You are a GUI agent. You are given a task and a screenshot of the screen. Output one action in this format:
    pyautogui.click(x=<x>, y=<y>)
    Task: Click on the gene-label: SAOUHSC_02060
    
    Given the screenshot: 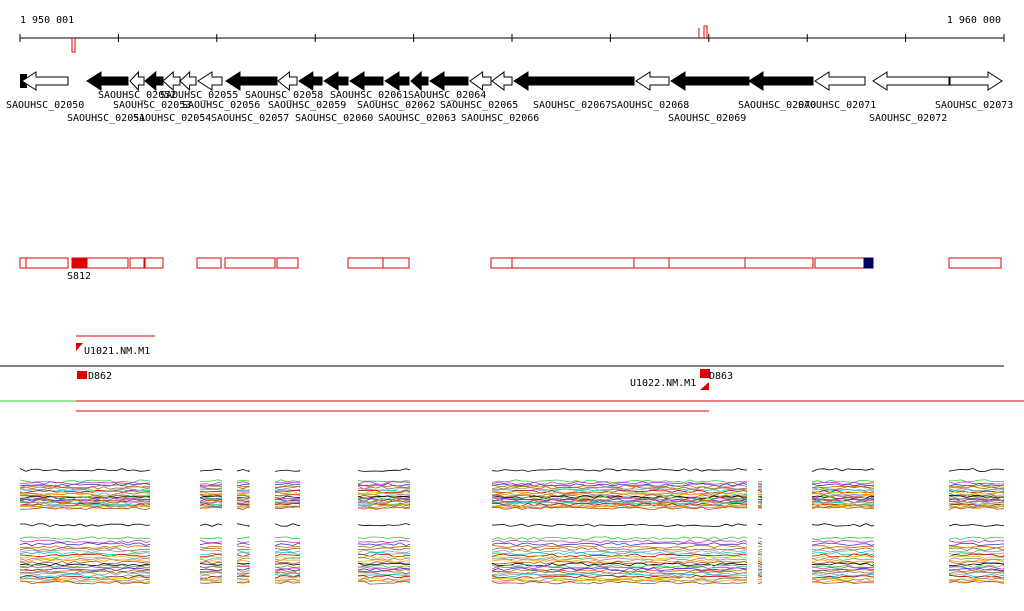 What is the action you would take?
    pyautogui.click(x=334, y=118)
    